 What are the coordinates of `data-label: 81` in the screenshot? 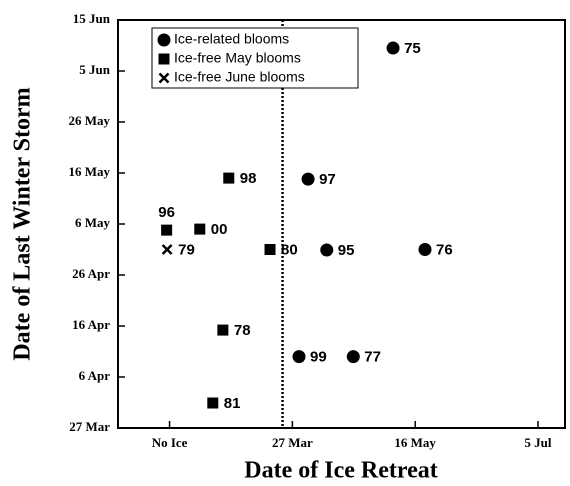 It's located at (232, 403).